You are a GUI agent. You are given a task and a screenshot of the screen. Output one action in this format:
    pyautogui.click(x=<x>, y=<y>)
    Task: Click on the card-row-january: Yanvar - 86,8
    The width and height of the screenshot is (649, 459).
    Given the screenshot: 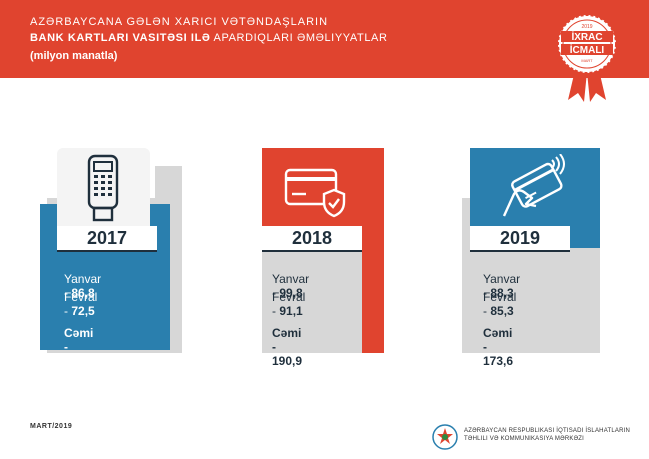 What is the action you would take?
    pyautogui.click(x=82, y=286)
    